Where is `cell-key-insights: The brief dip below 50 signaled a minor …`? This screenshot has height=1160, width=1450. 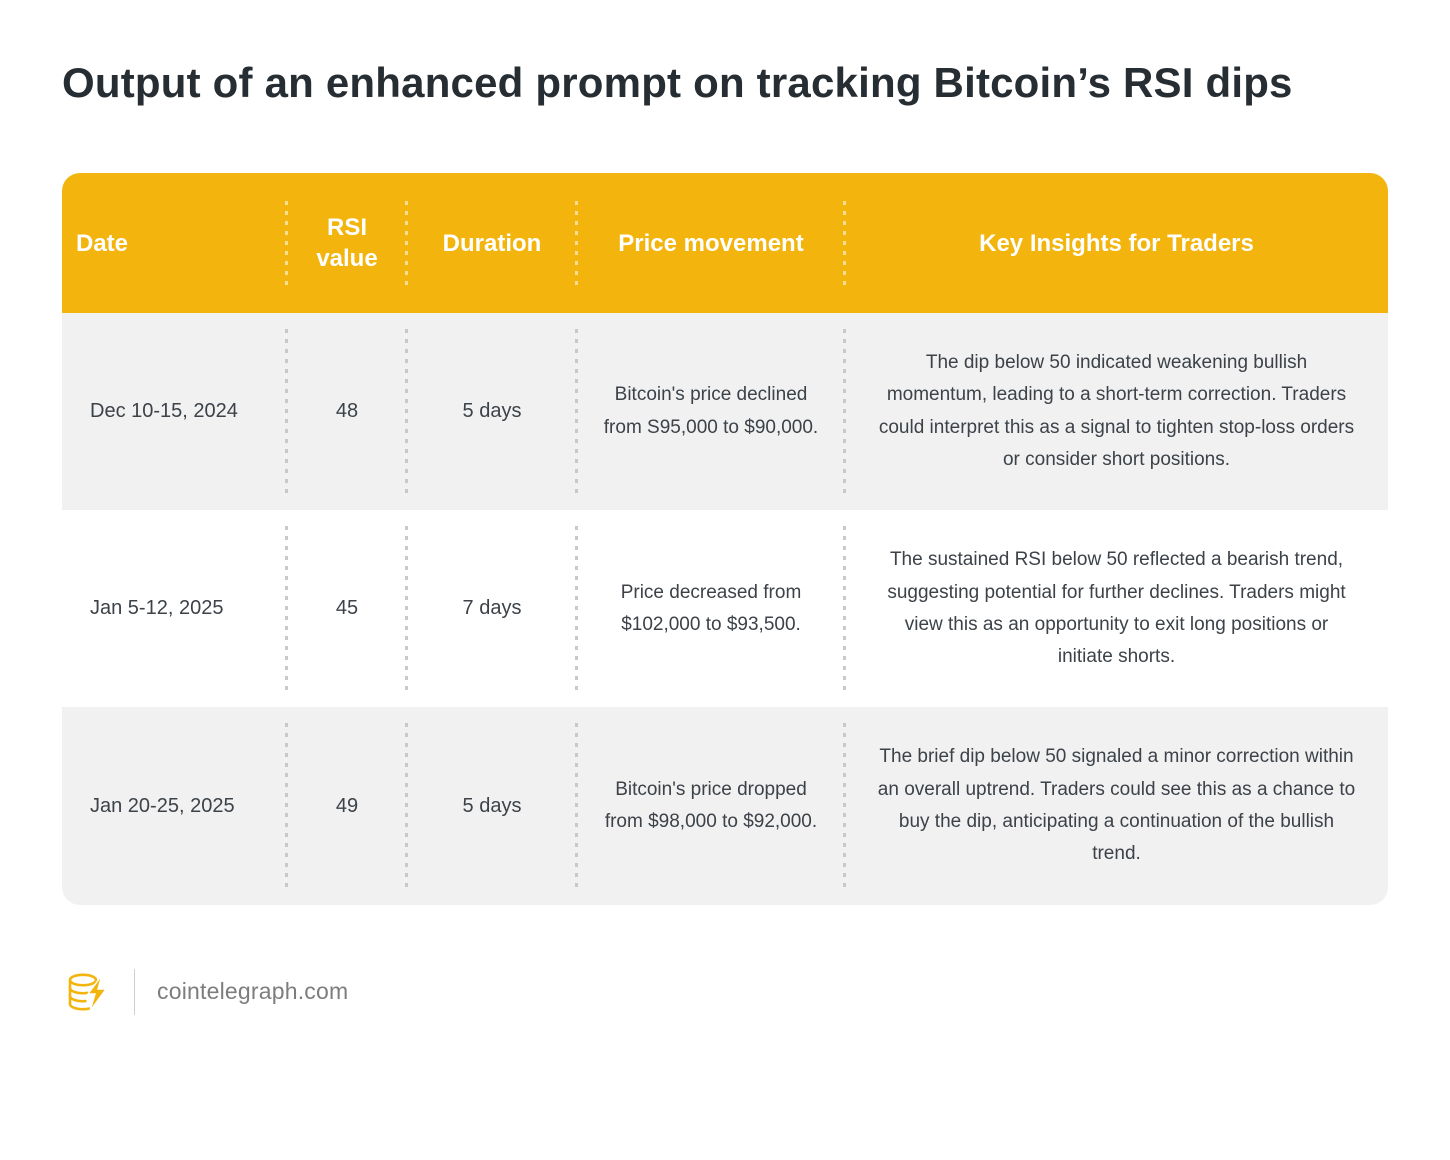
cell-key-insights: The brief dip below 50 signaled a minor … is located at coordinates (1116, 805).